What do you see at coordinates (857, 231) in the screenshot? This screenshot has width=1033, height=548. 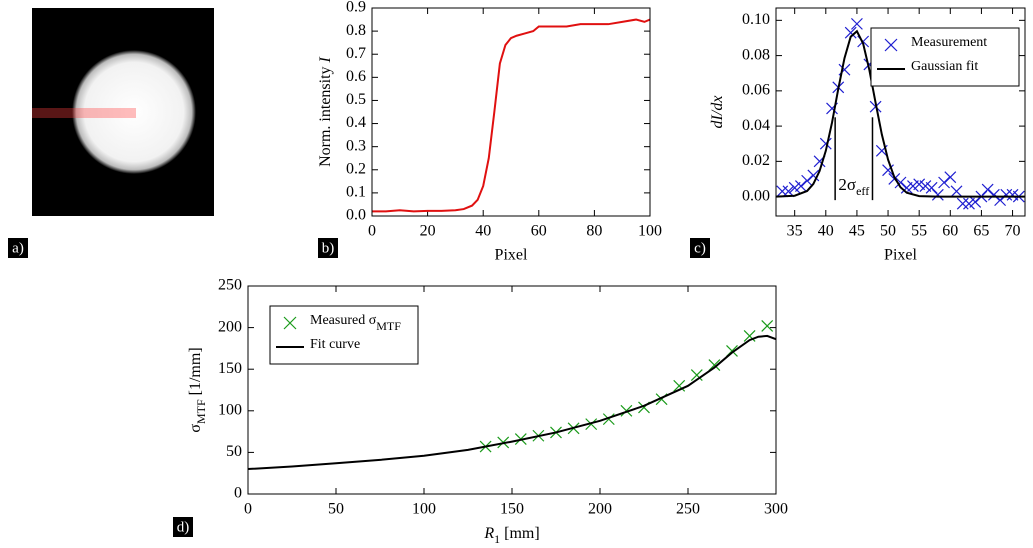 I see `x-tick-label: 45` at bounding box center [857, 231].